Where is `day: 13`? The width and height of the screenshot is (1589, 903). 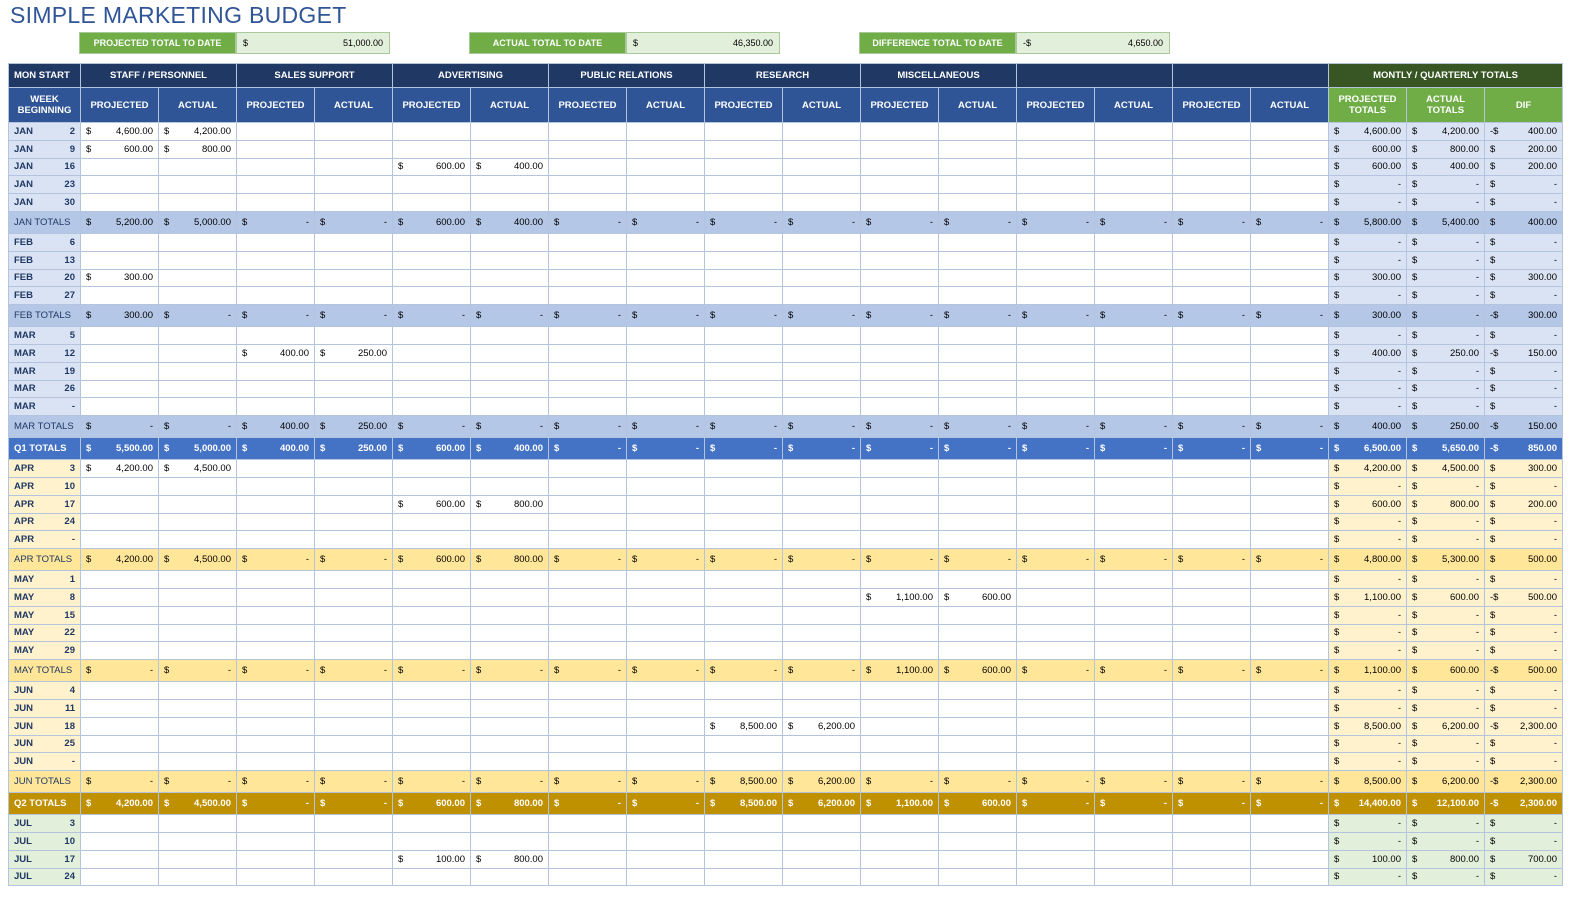 day: 13 is located at coordinates (69, 260).